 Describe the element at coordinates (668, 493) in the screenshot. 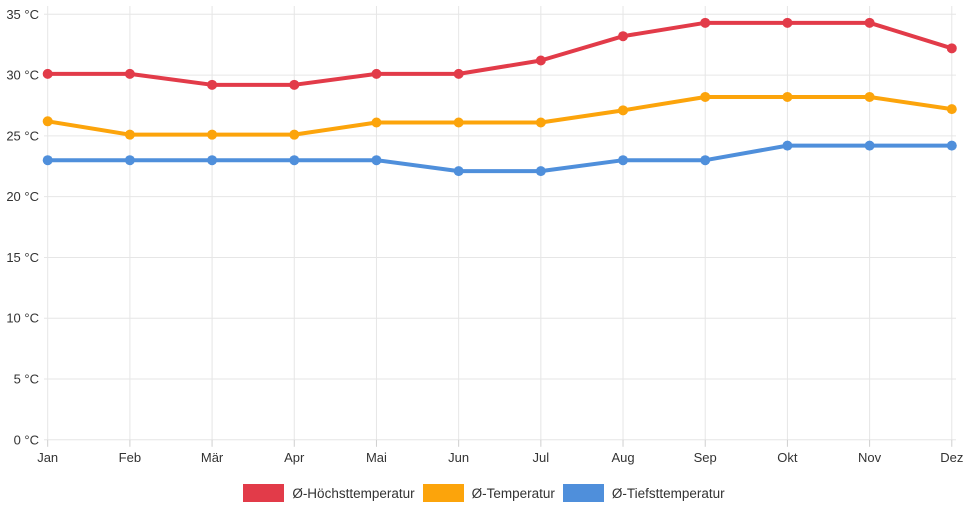

I see `legend-label: Ø-Tiefsttemperatur` at that location.